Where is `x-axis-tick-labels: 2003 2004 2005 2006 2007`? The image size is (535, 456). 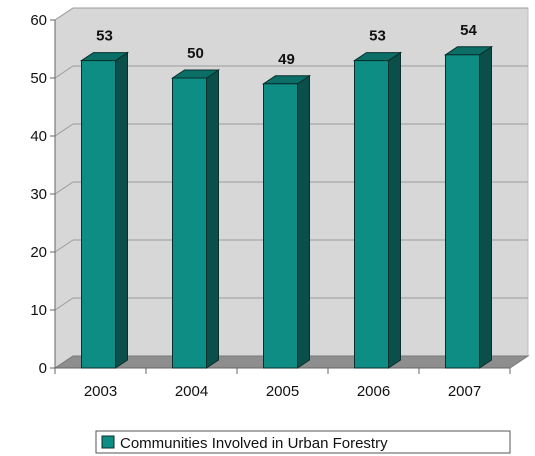
x-axis-tick-labels: 2003 2004 2005 2006 2007 is located at coordinates (282, 391).